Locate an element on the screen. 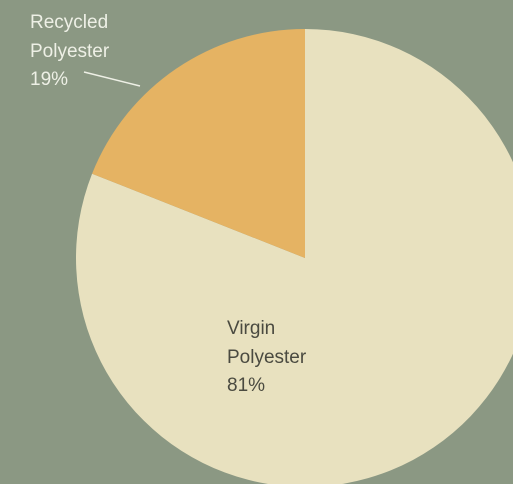  slice-value-virgin: 81% is located at coordinates (246, 385).